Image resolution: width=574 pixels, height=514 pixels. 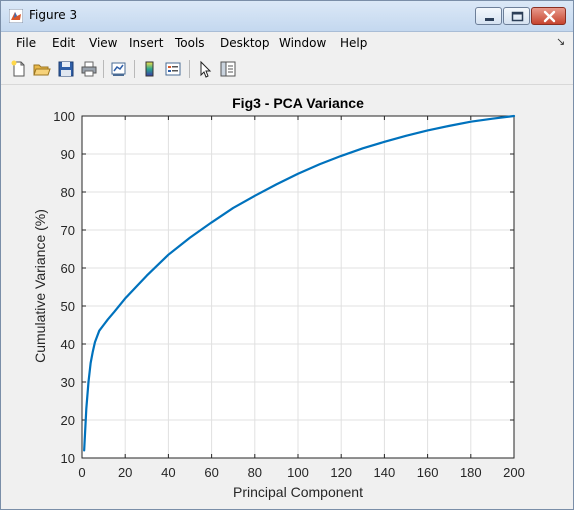 What do you see at coordinates (68, 268) in the screenshot?
I see `y-tick-label: 60` at bounding box center [68, 268].